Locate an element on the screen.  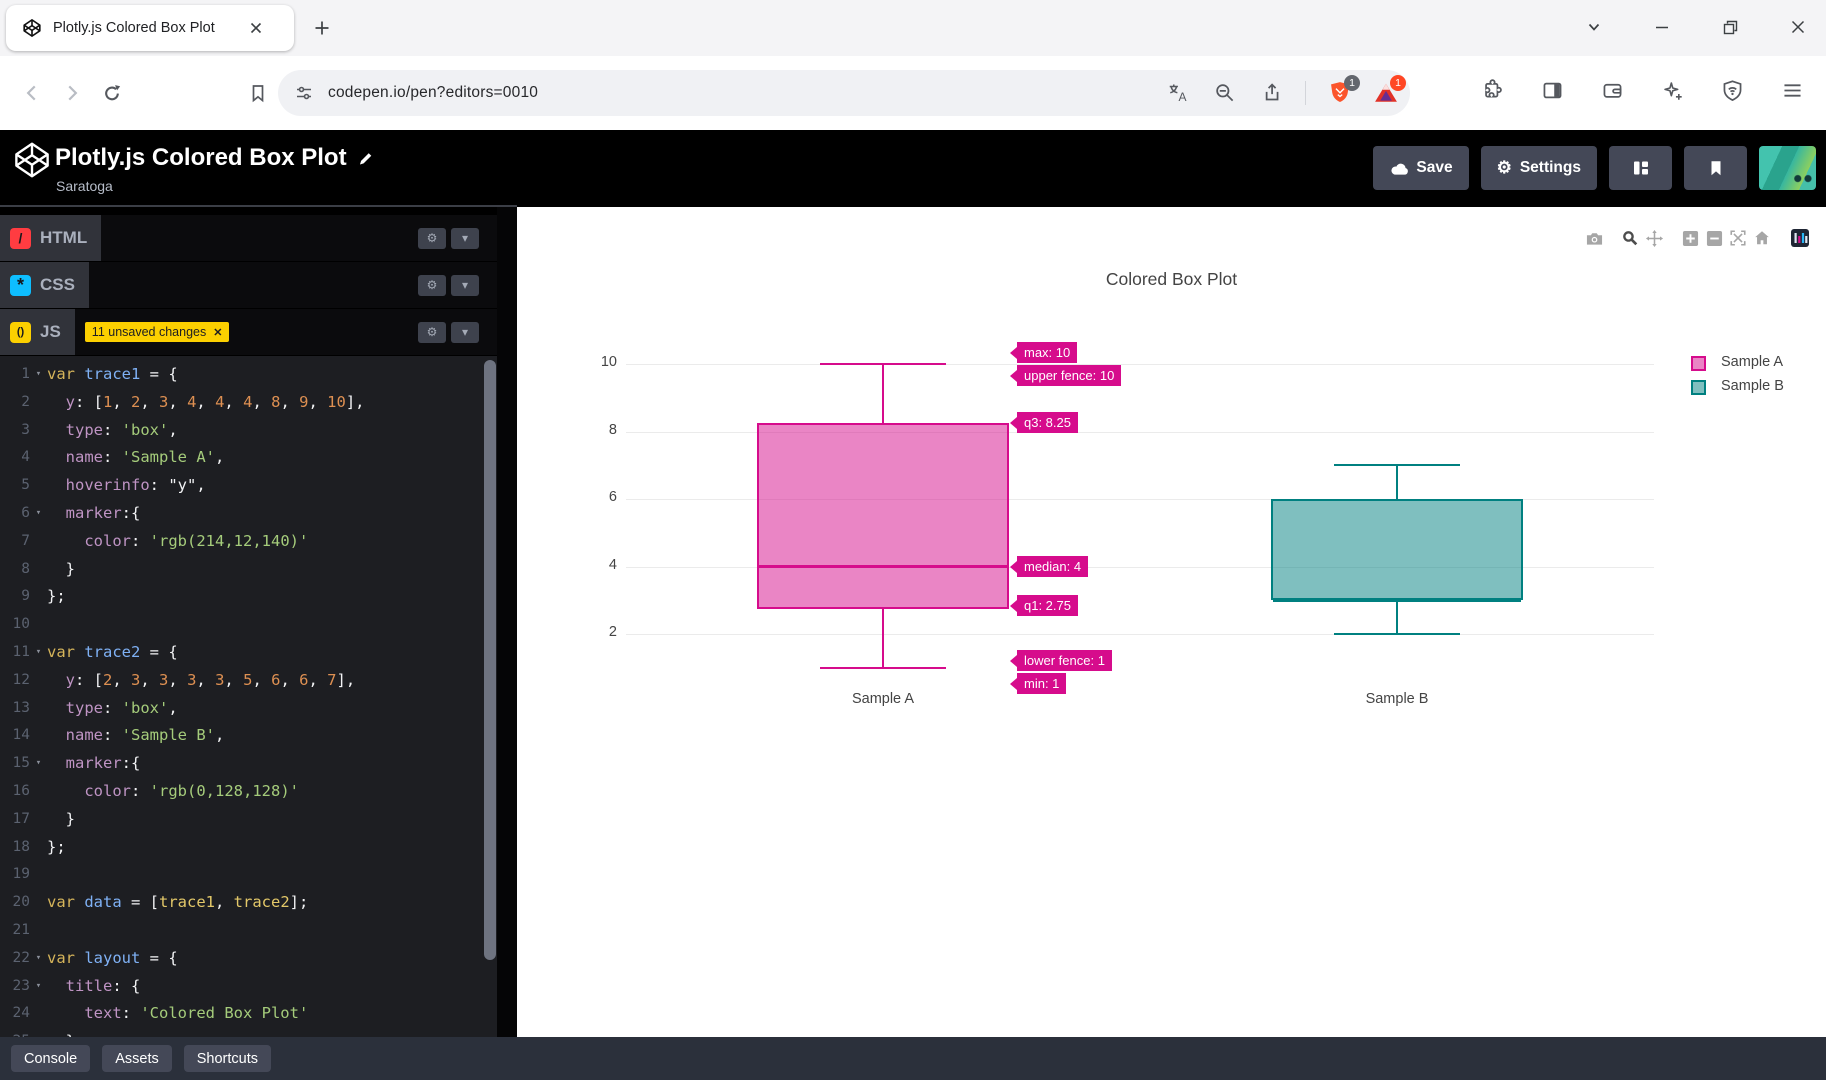
edit-pencil-icon is located at coordinates (365, 158).